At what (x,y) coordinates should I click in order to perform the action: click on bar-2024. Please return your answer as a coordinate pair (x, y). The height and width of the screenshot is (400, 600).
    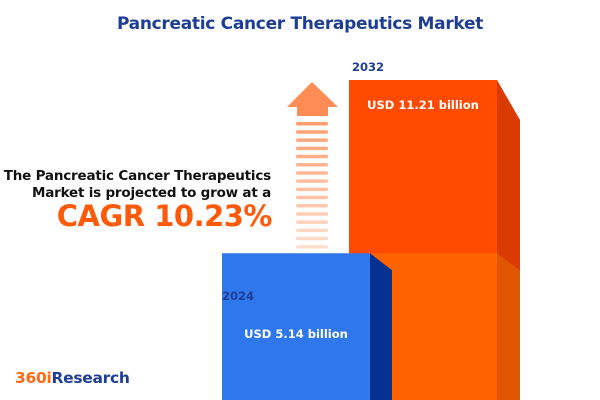
    Looking at the image, I should click on (296, 326).